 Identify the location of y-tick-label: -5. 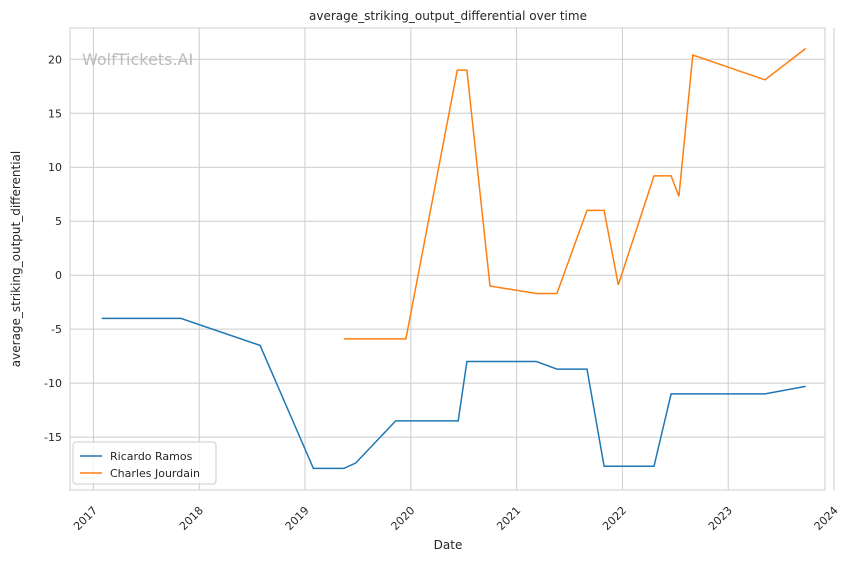
(56, 329).